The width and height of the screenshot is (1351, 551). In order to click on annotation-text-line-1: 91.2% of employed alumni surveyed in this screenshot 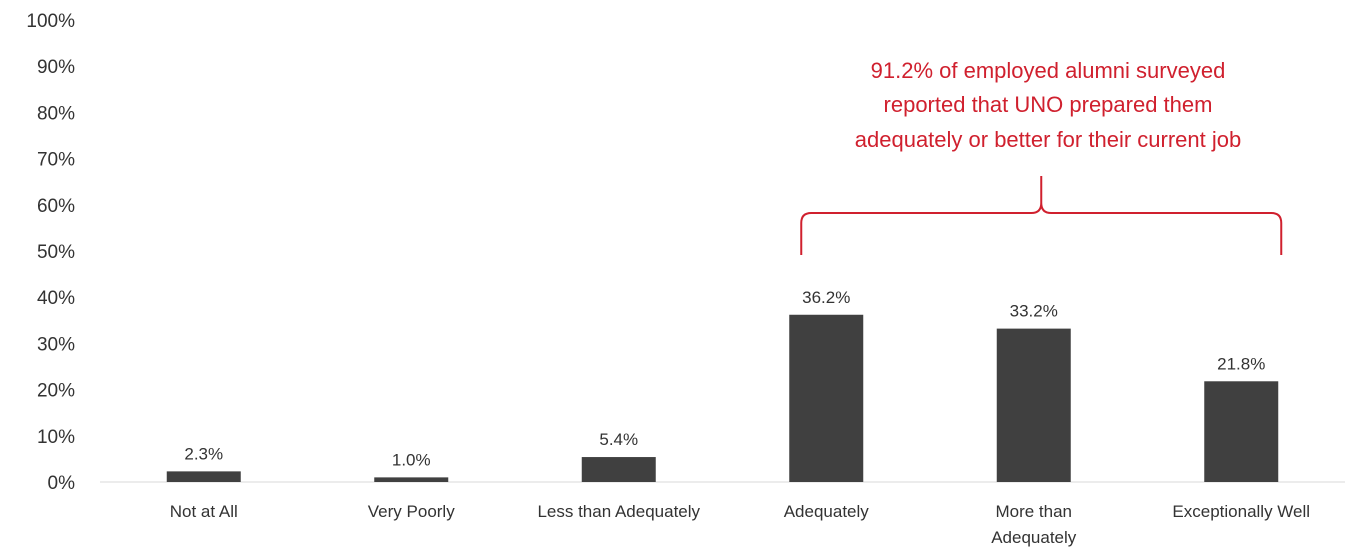, I will do `click(1048, 70)`.